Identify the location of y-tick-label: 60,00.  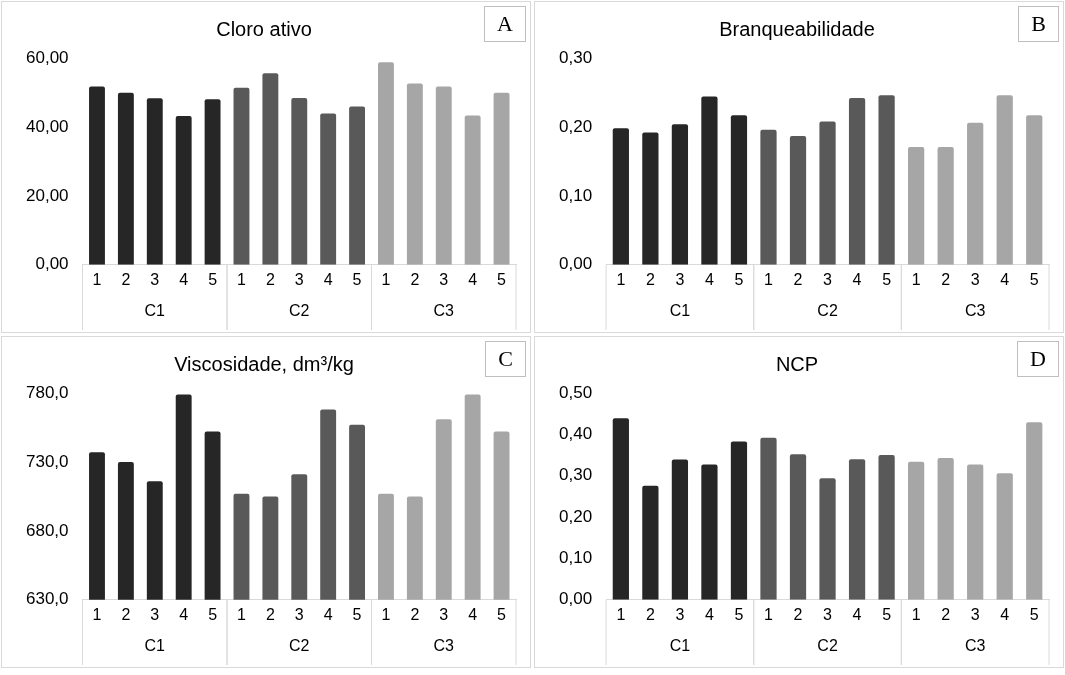
(47, 57).